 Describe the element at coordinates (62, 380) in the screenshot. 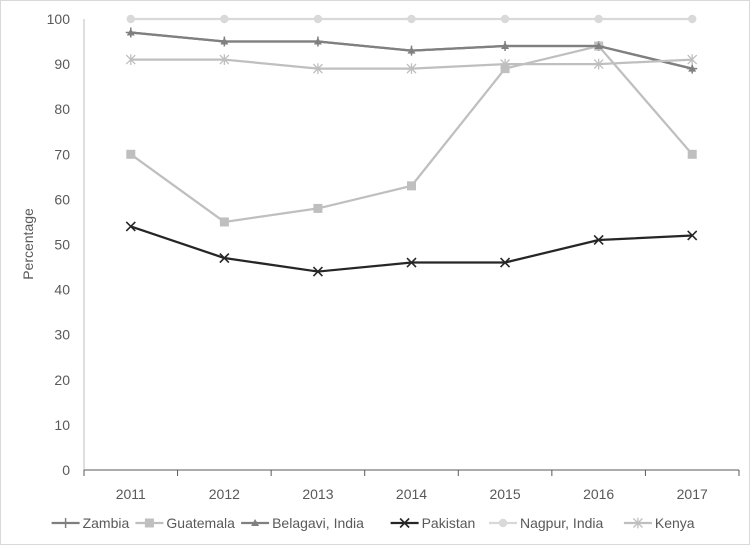

I see `y-tick-label-20: 20` at that location.